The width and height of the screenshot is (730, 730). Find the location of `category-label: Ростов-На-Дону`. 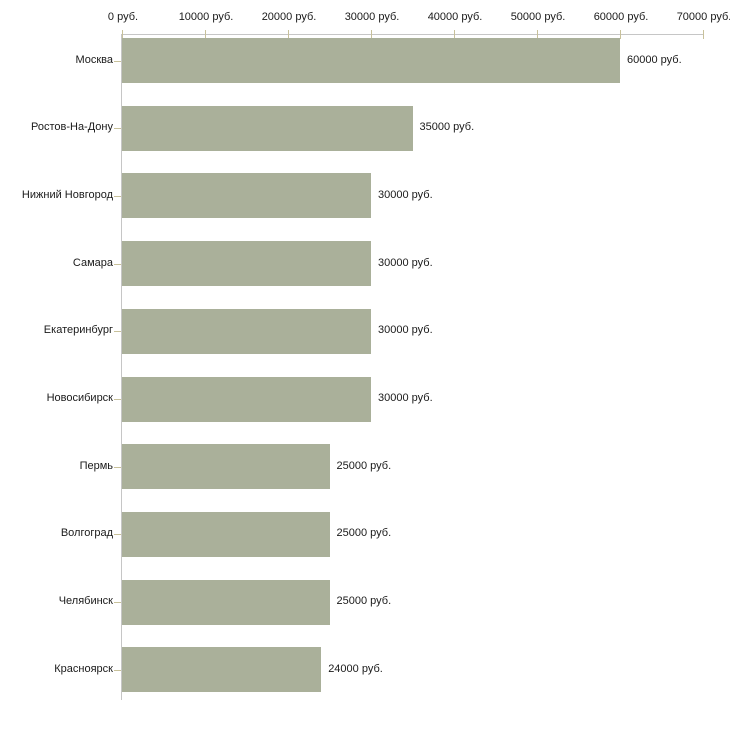

category-label: Ростов-На-Дону is located at coordinates (71, 127).